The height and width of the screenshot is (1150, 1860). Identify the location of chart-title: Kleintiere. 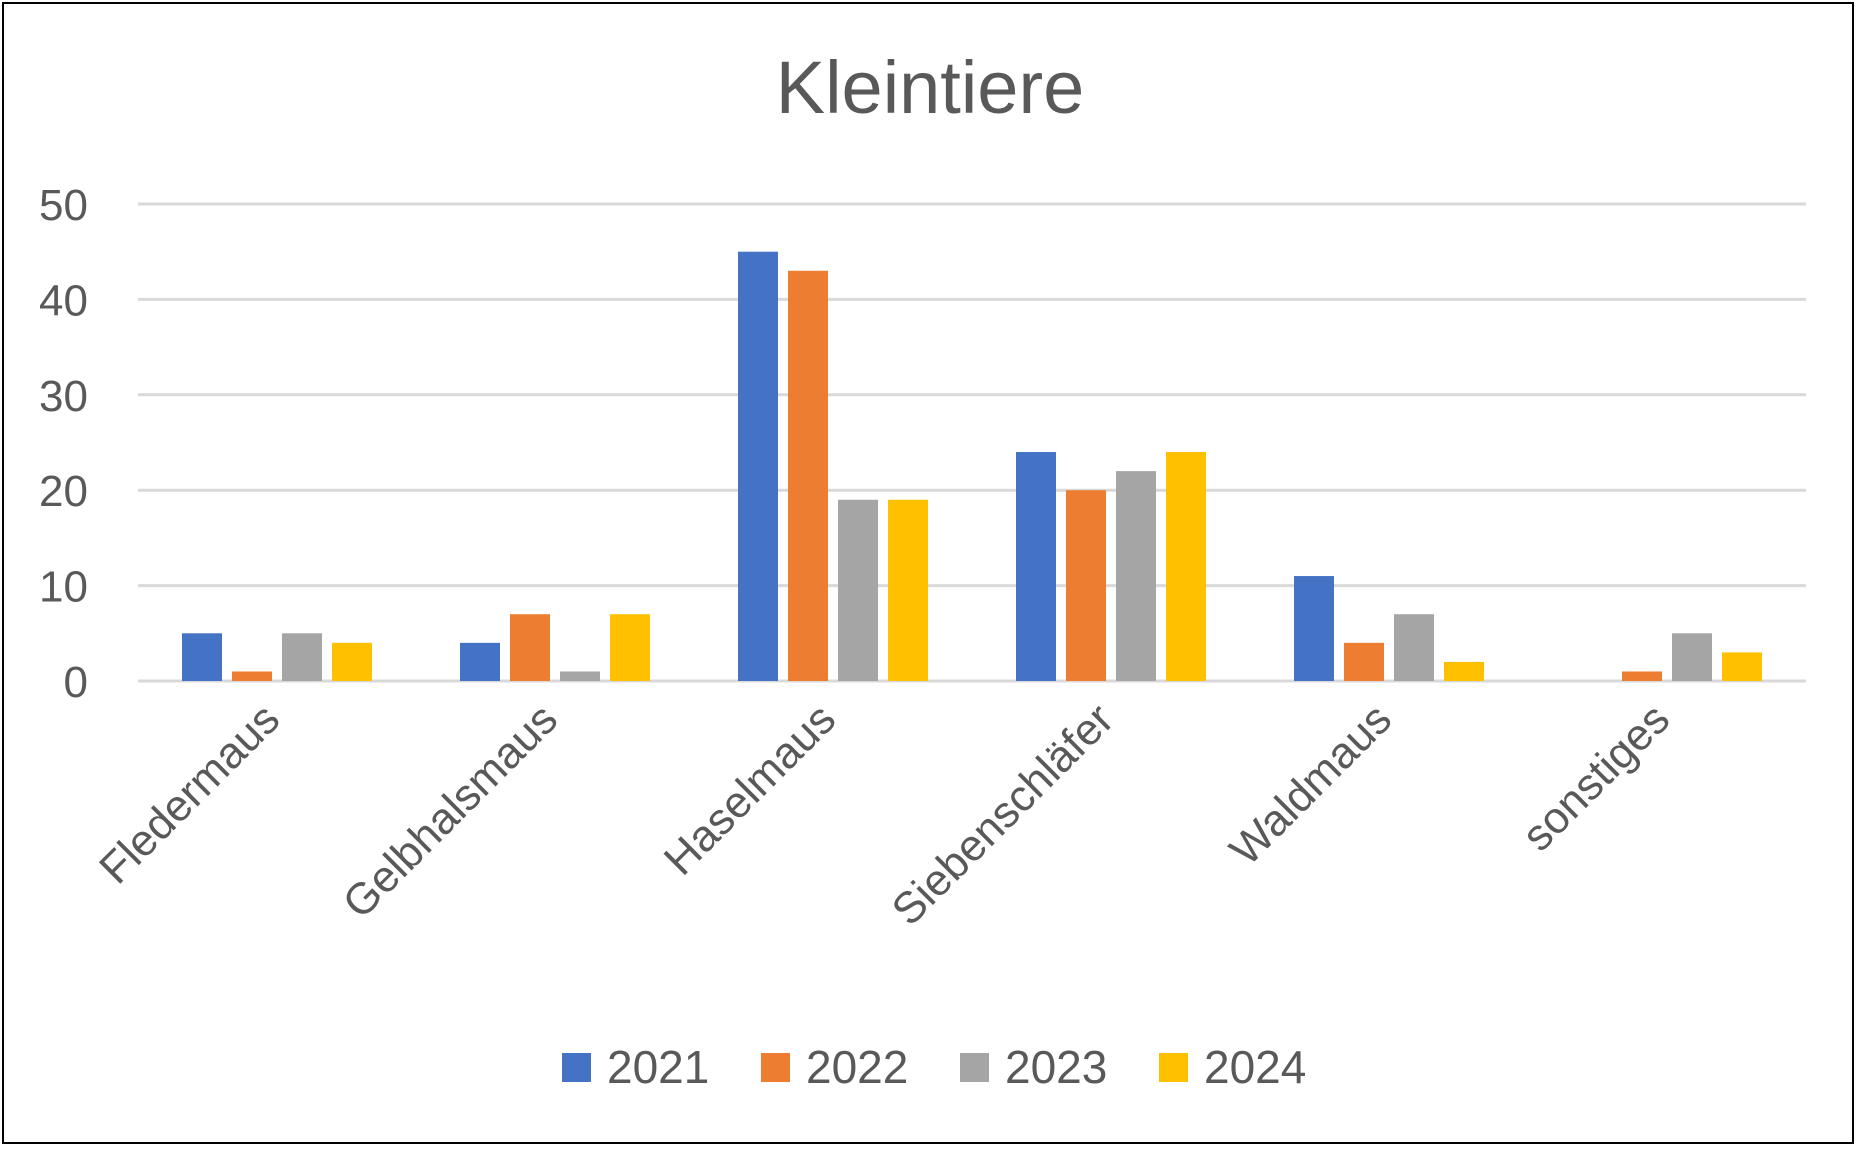
(930, 87).